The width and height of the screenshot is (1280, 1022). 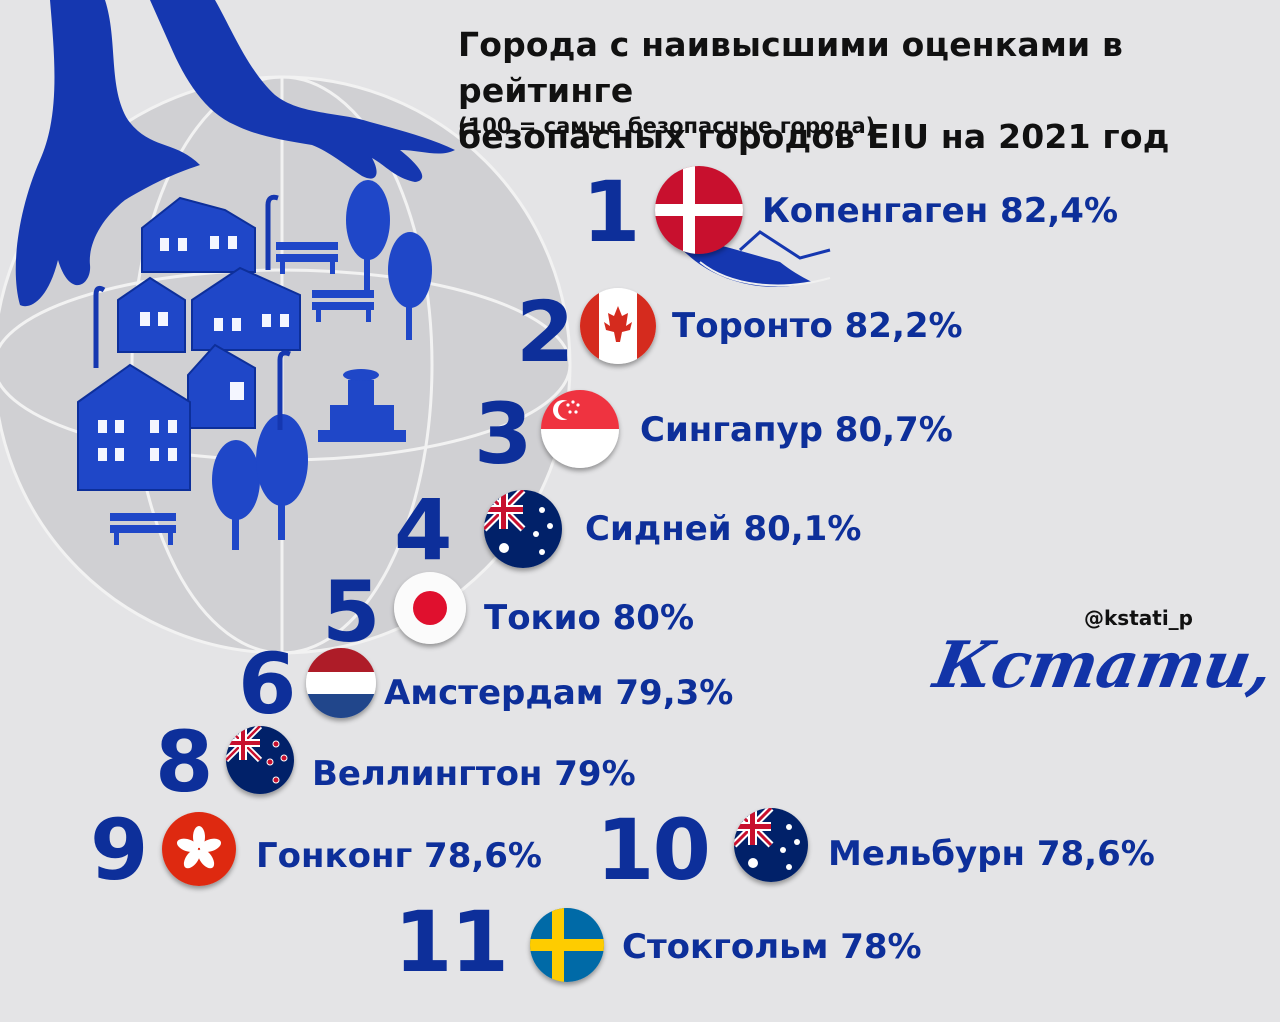 What do you see at coordinates (503, 434) in the screenshot?
I see `rank-number: 3` at bounding box center [503, 434].